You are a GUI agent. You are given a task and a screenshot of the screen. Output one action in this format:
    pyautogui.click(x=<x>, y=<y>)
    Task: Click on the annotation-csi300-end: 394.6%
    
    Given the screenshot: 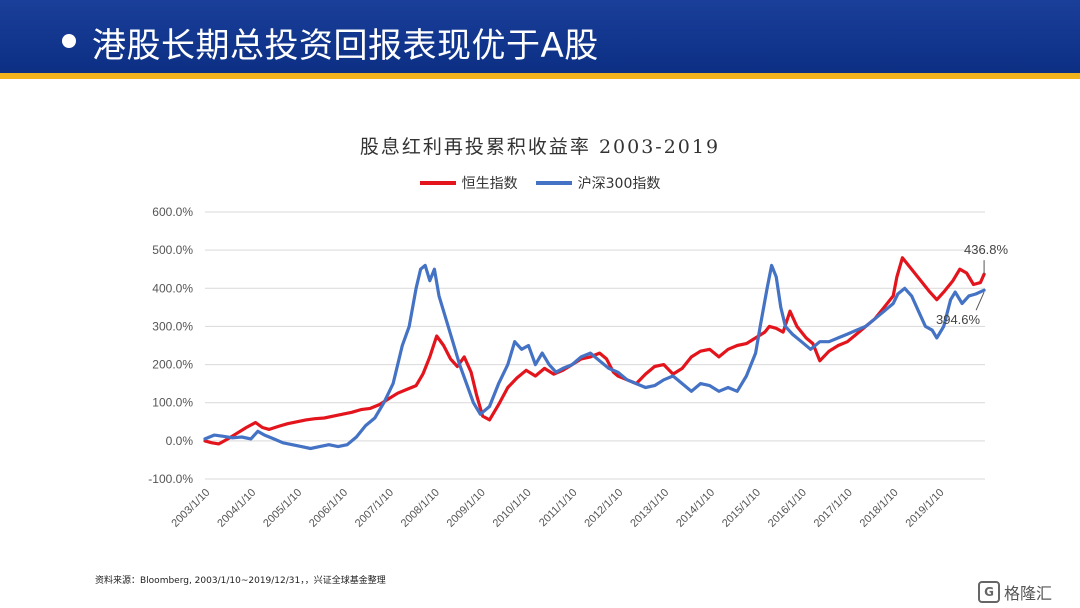 What is the action you would take?
    pyautogui.click(x=958, y=319)
    